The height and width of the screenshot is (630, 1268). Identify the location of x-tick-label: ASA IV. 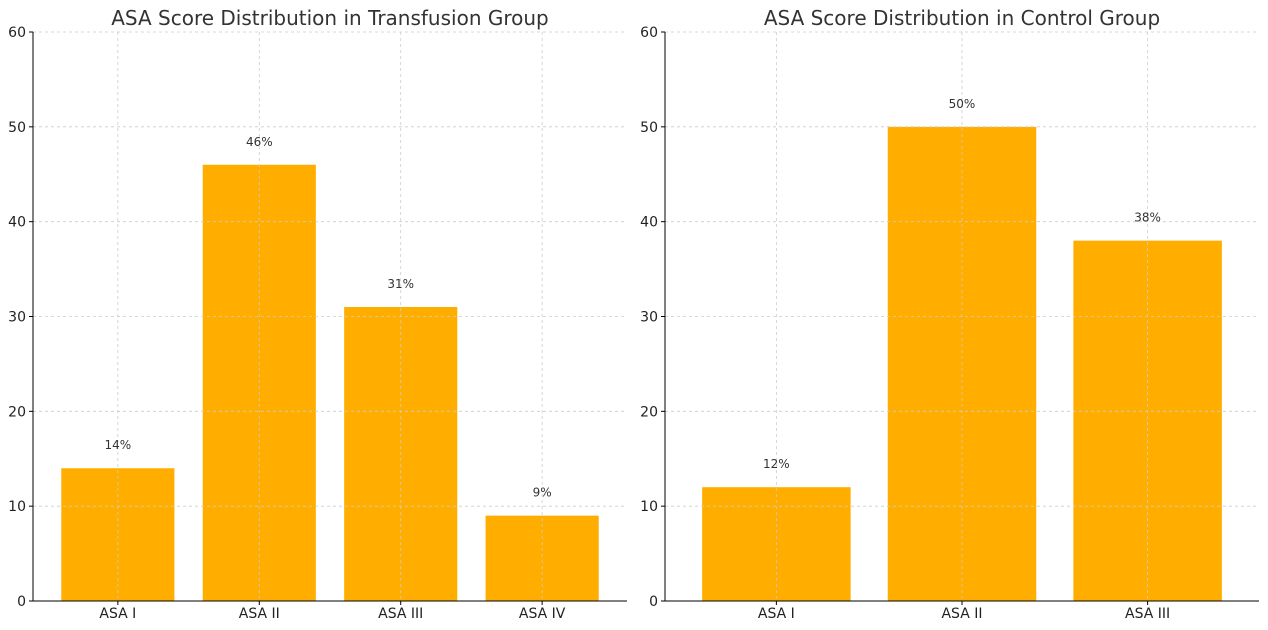
(542, 614).